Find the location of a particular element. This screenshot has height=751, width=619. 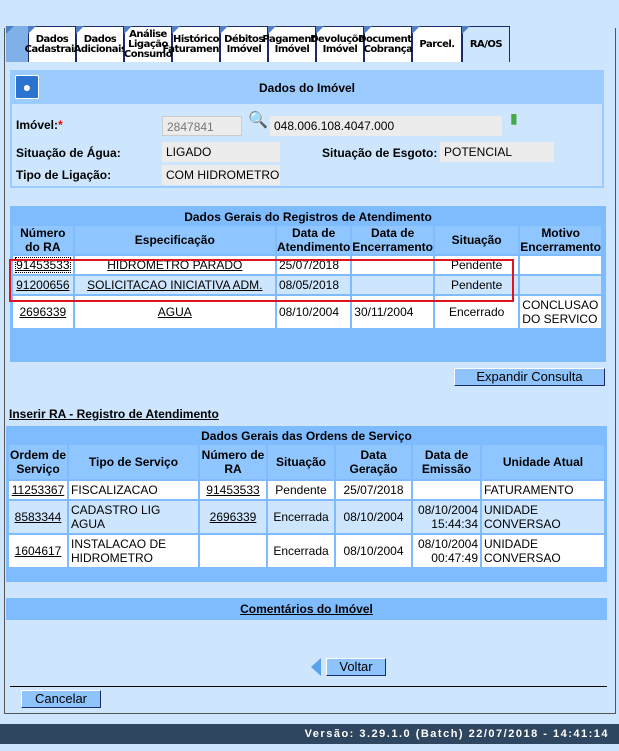

tab-documento-cobranca: Documento Cobrança is located at coordinates (388, 44).